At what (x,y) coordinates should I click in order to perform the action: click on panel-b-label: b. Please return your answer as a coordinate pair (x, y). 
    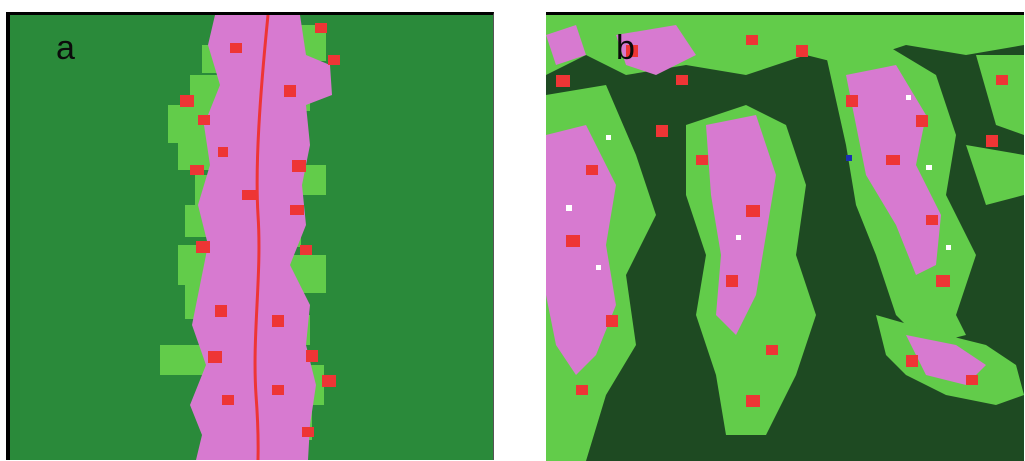
    Looking at the image, I should click on (625, 48).